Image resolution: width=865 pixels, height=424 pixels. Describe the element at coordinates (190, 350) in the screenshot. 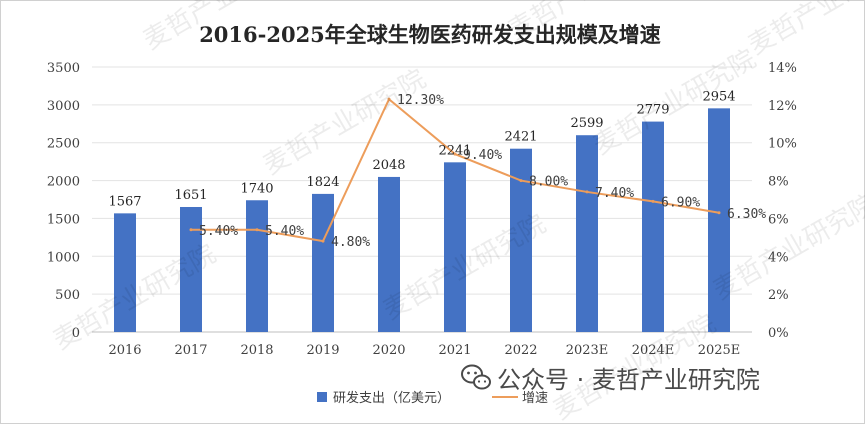

I see `x-tick-label: 2017` at that location.